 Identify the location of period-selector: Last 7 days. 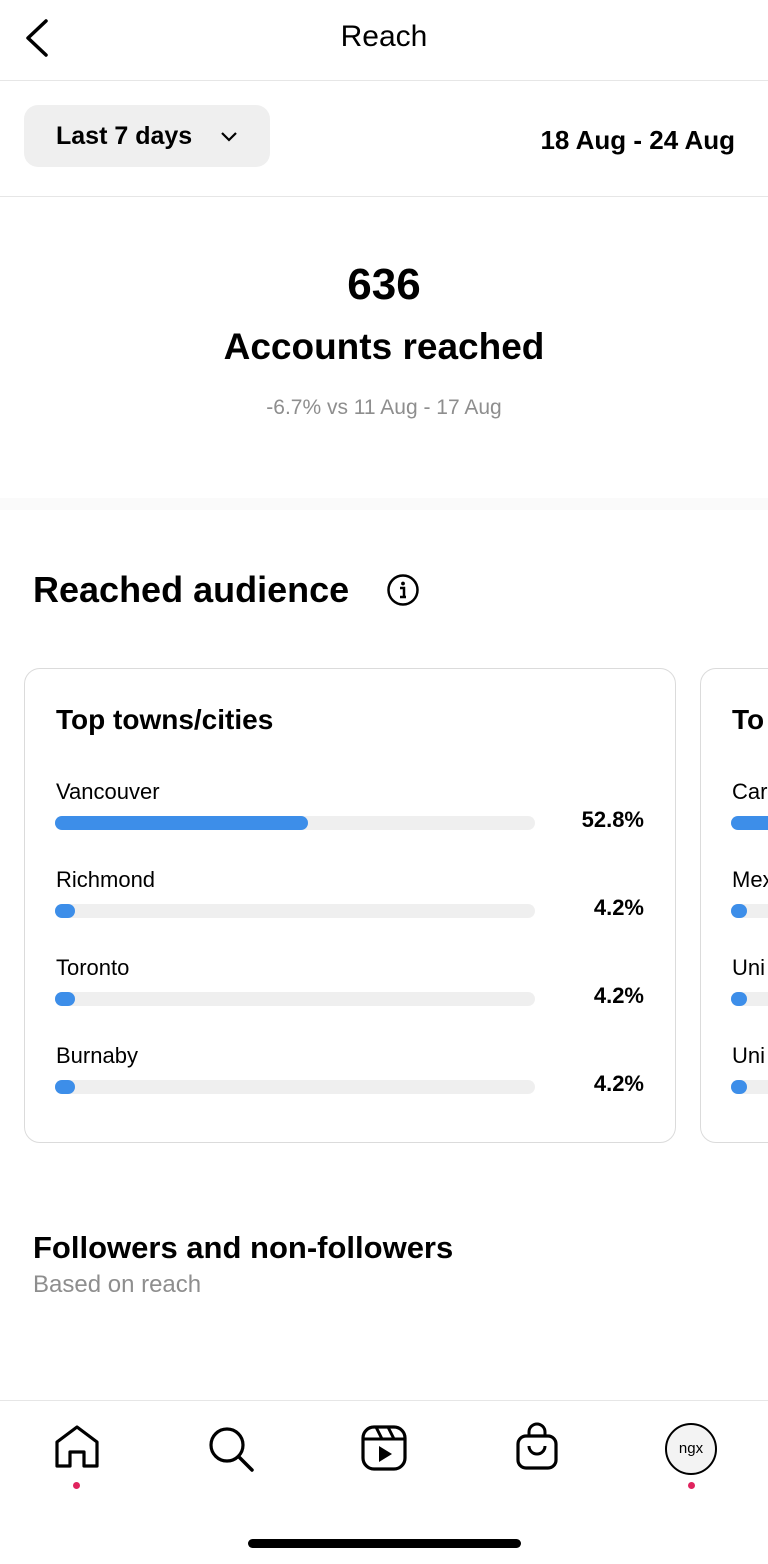
(147, 136).